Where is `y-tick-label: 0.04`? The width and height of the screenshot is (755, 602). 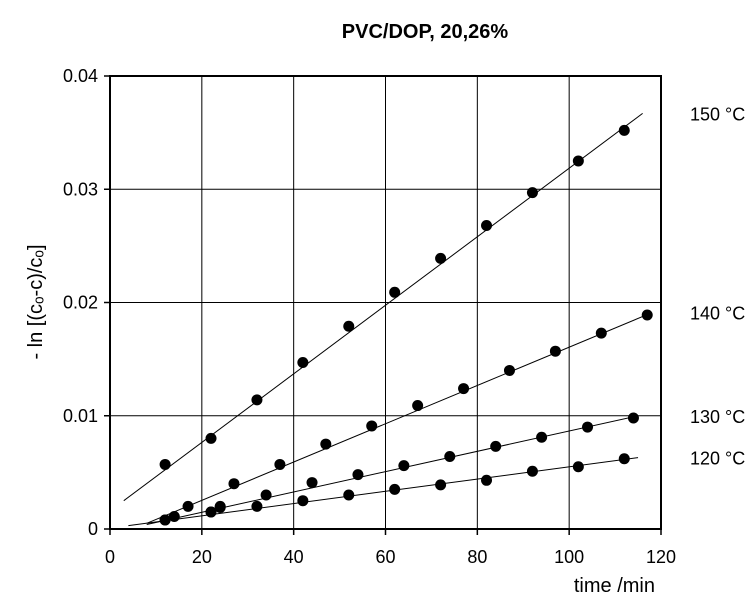
y-tick-label: 0.04 is located at coordinates (80, 76).